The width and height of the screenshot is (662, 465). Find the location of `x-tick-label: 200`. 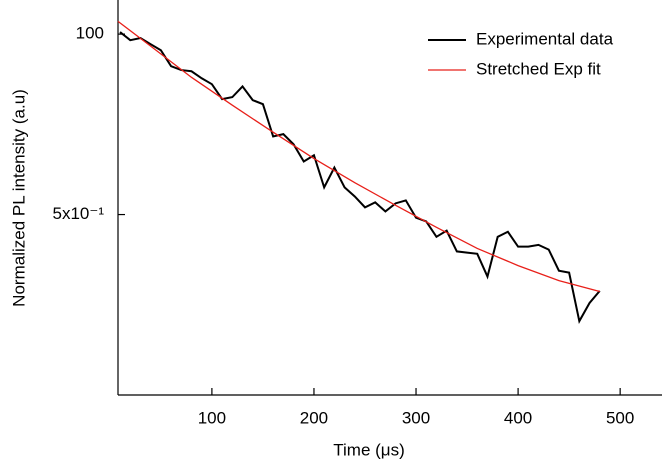

x-tick-label: 200 is located at coordinates (314, 417).